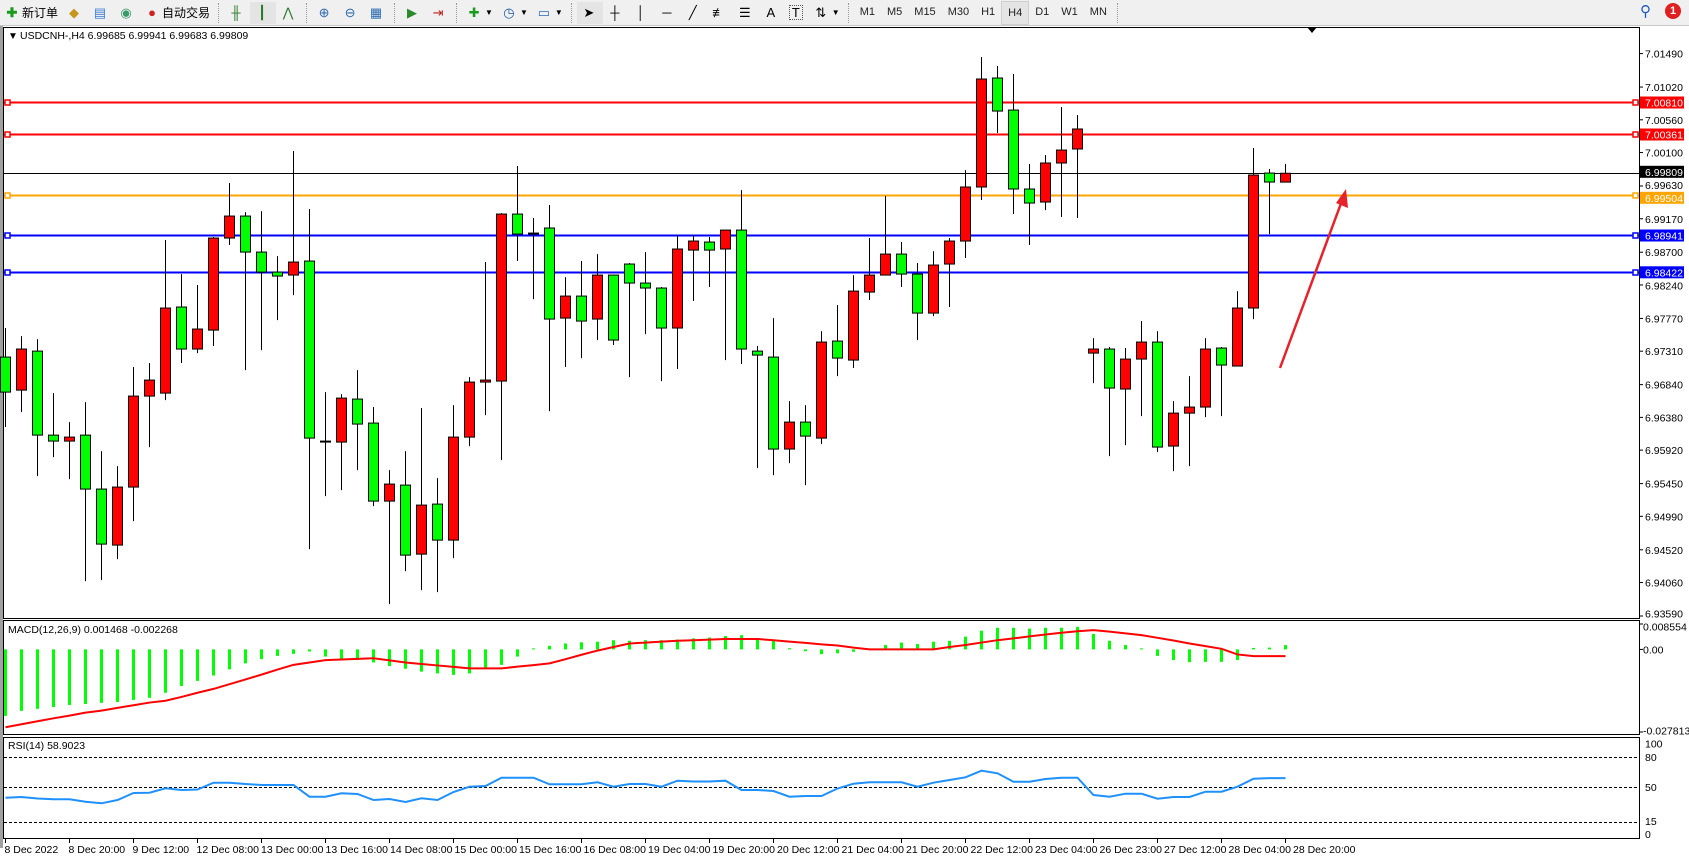 This screenshot has height=861, width=1689. I want to click on search-icon: ⚲, so click(1645, 11).